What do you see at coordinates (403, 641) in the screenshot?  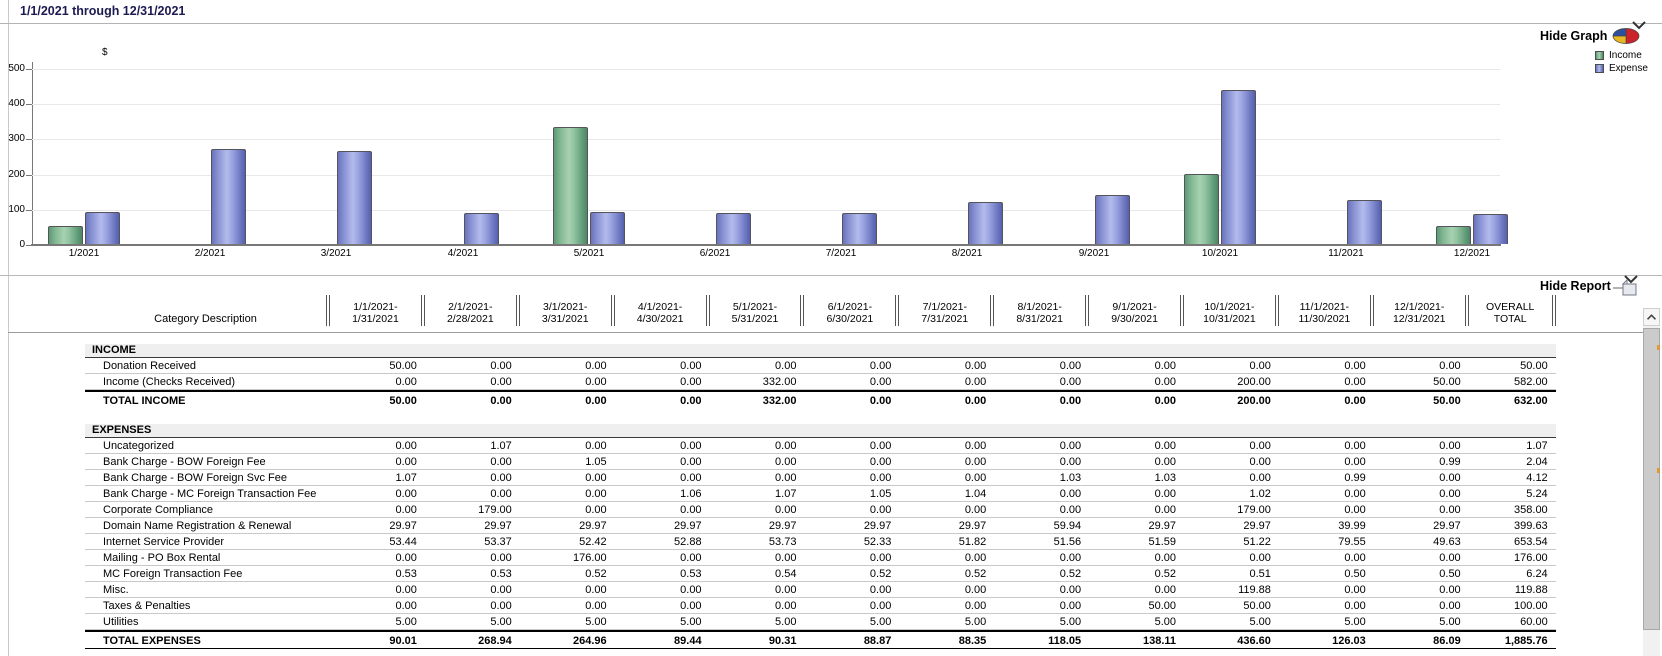 I see `amount-cell: 90.01` at bounding box center [403, 641].